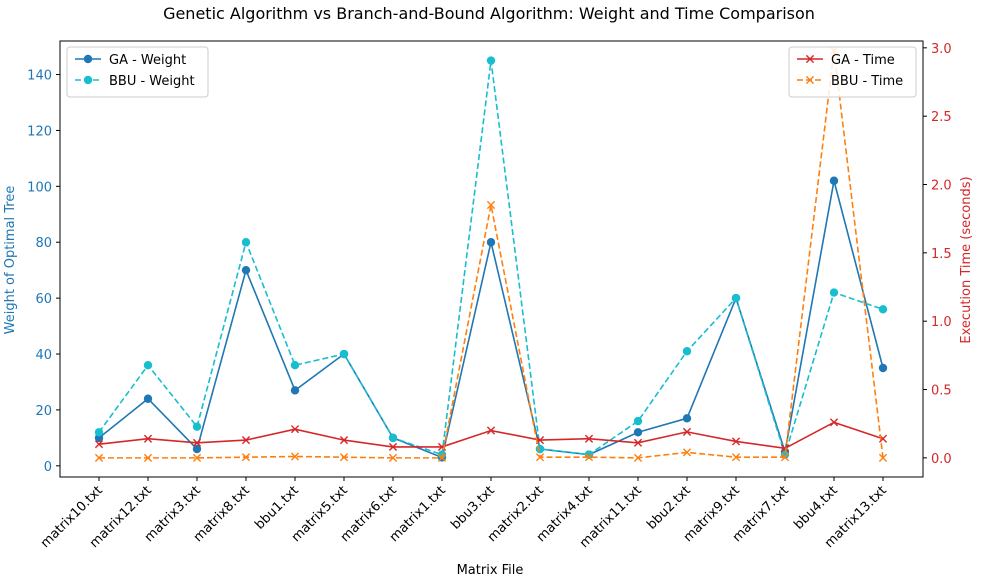 This screenshot has width=995, height=575. I want to click on legend-box, so click(137, 72).